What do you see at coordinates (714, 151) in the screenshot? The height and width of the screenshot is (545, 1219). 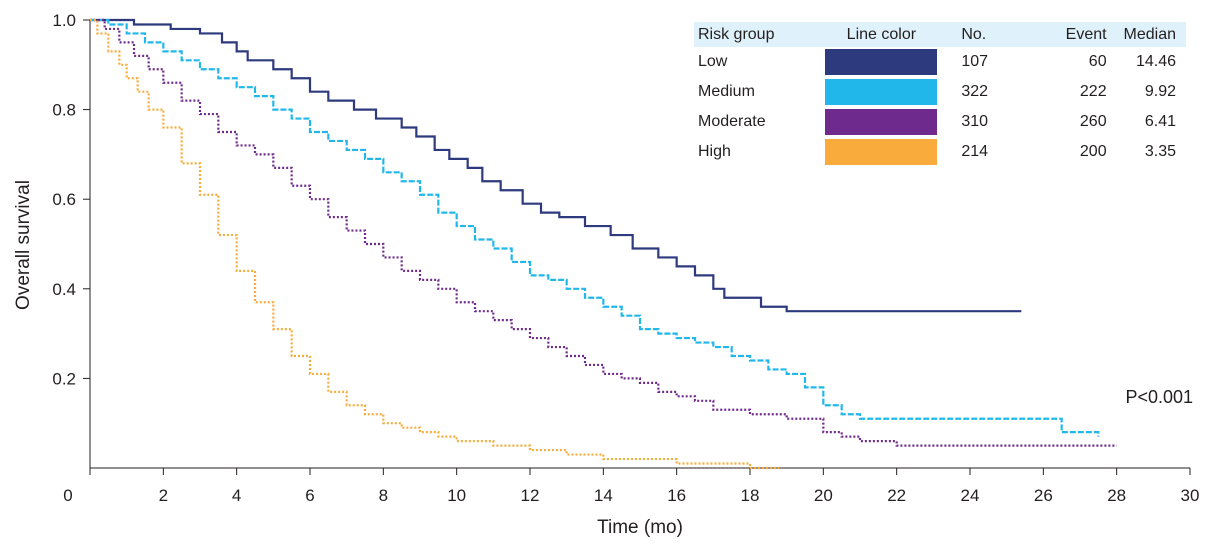 I see `legend-group: High` at bounding box center [714, 151].